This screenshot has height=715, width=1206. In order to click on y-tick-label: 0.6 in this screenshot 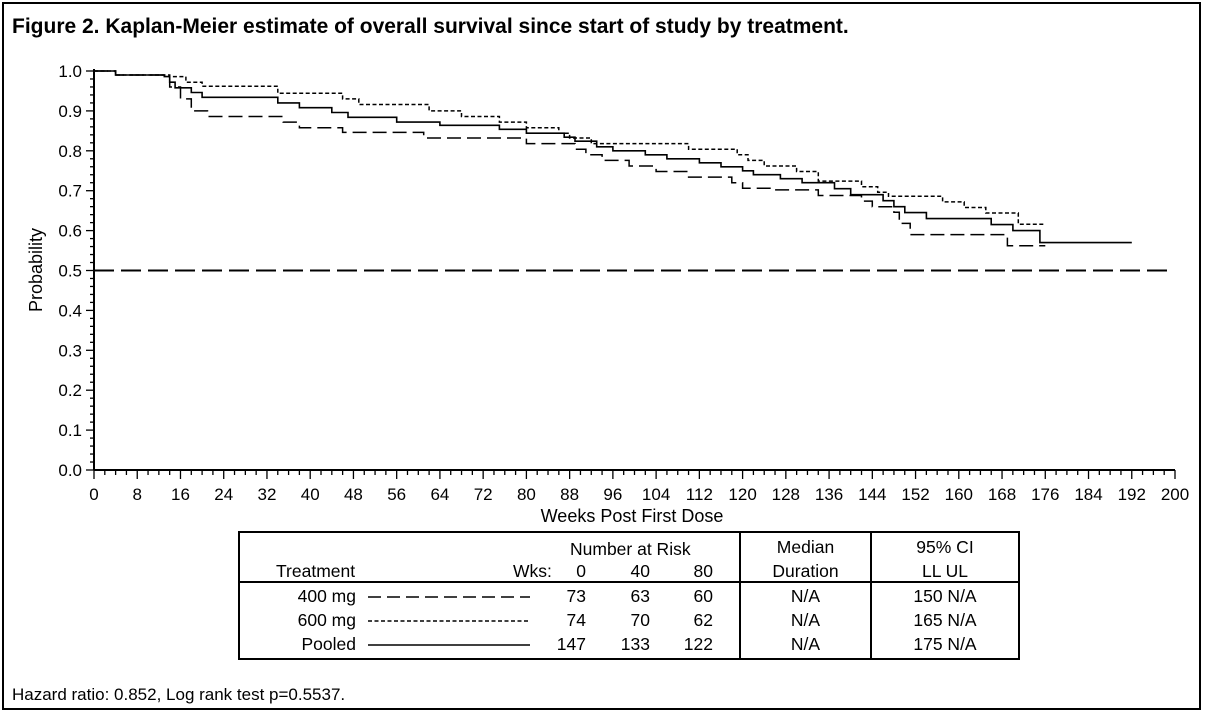, I will do `click(70, 231)`.